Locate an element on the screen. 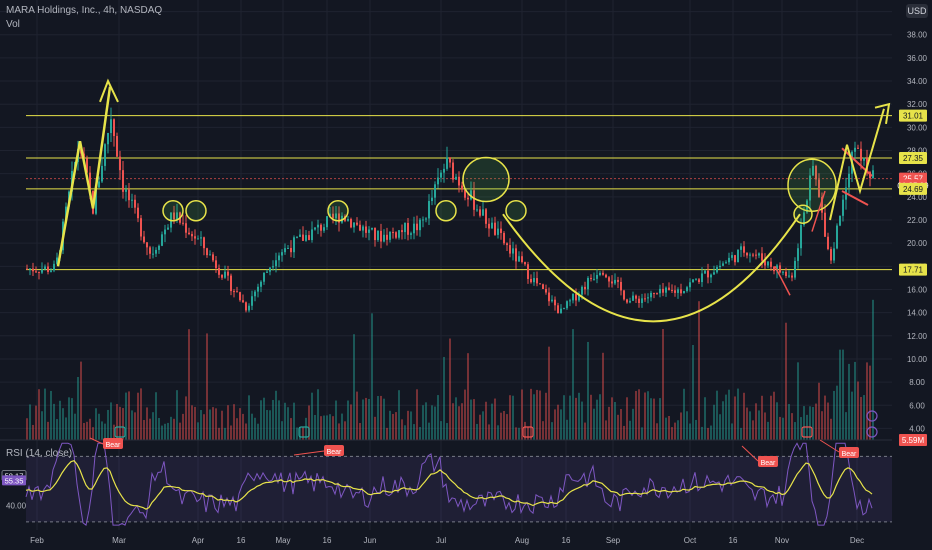 The width and height of the screenshot is (932, 550). currency-button: USD is located at coordinates (917, 11).